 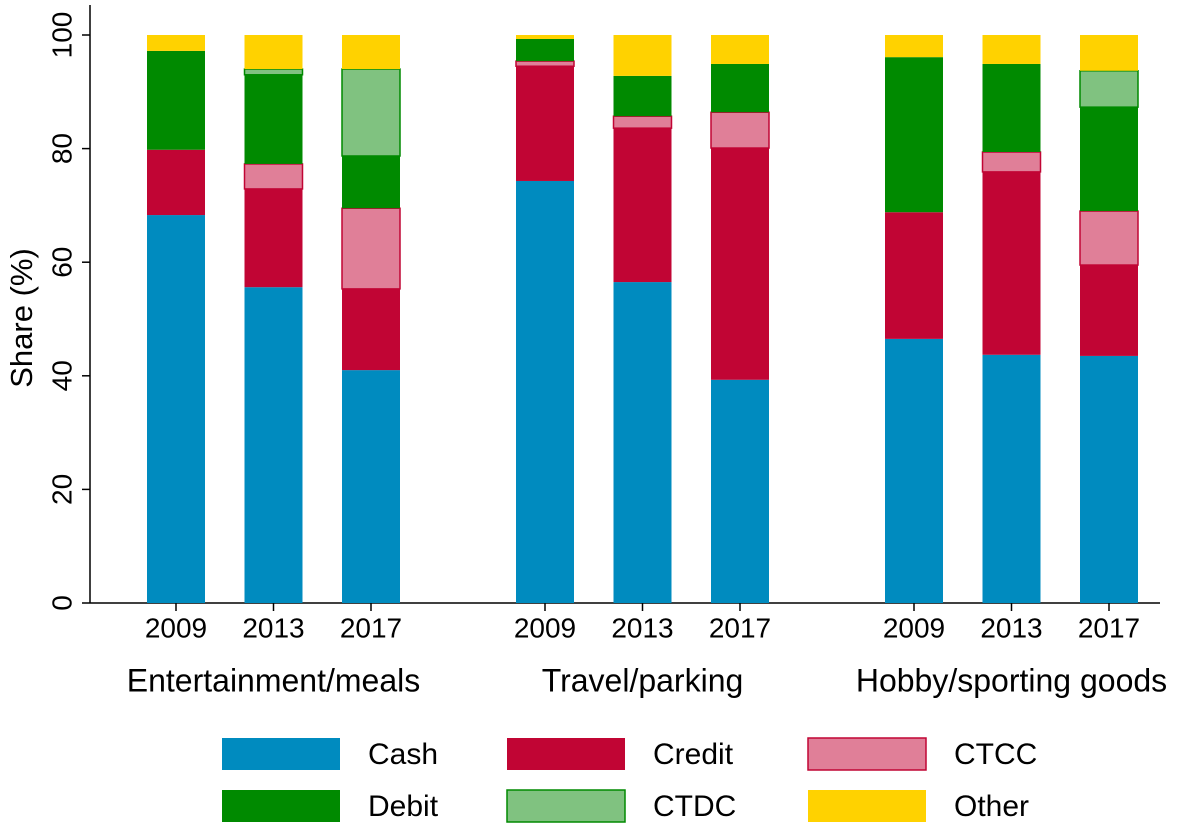 I want to click on group-label: Travel/parking, so click(x=643, y=680).